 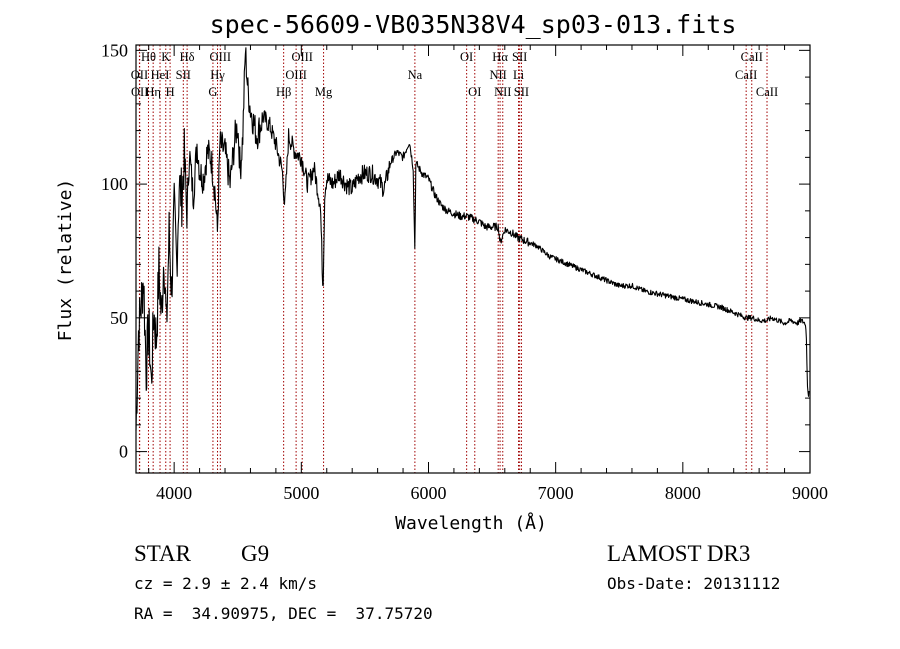 I want to click on line-label-27: CaII, so click(x=767, y=92).